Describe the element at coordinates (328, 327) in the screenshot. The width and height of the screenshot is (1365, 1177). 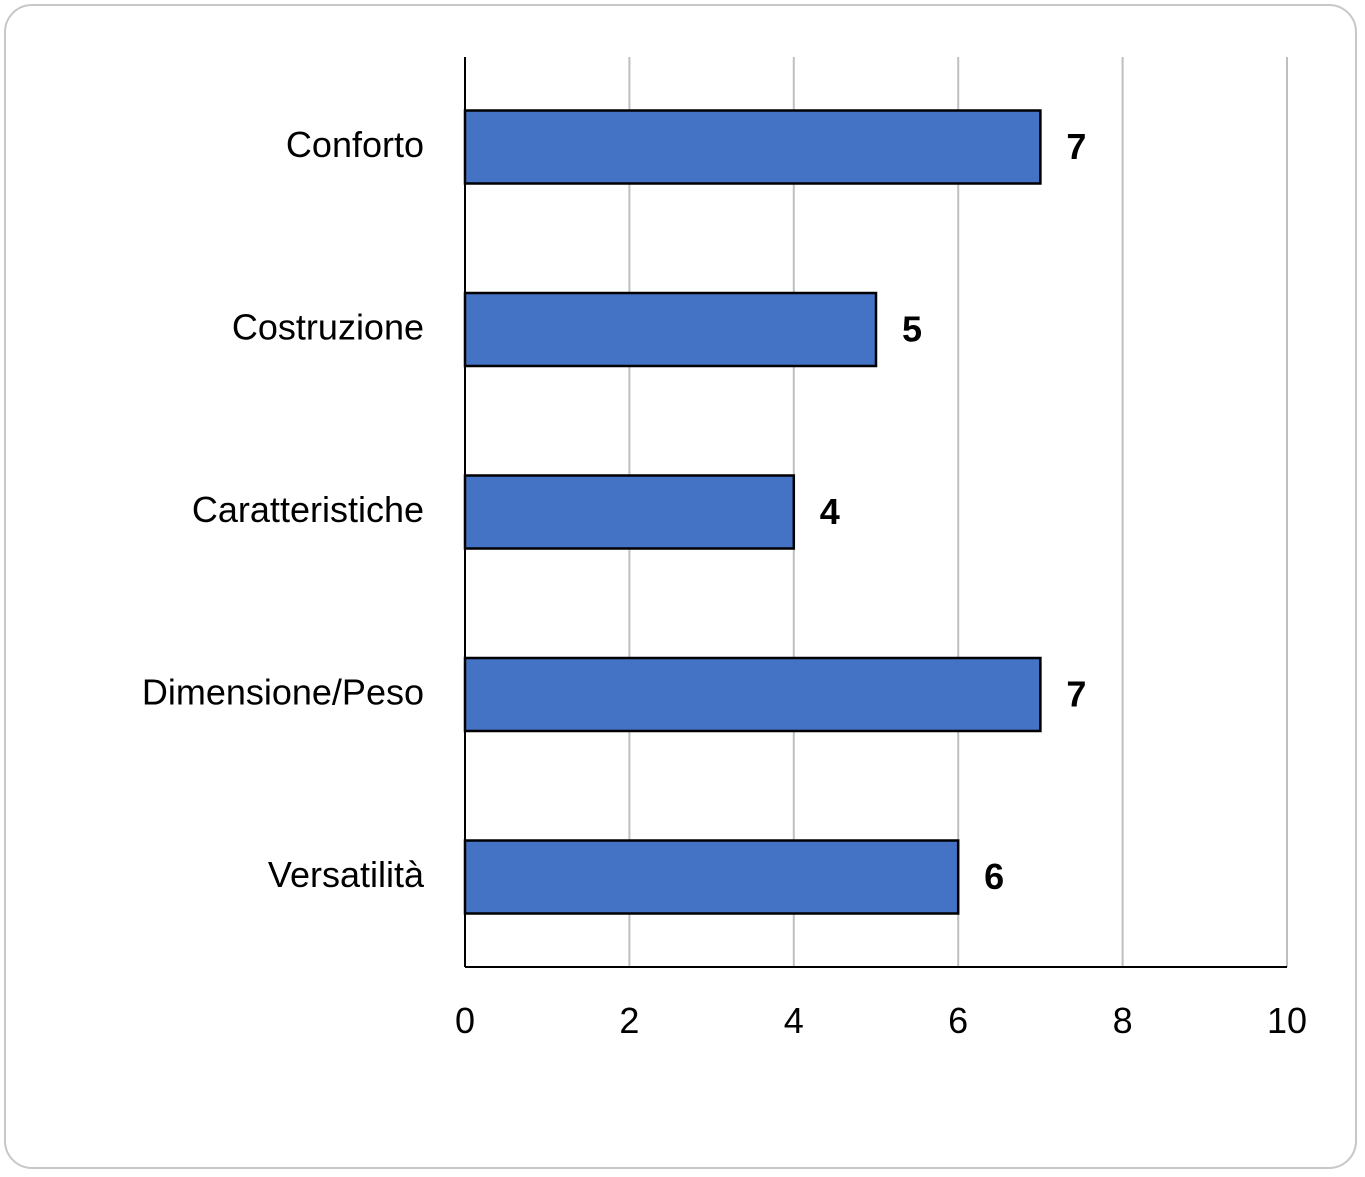
I see `category-label-1: Costruzione` at that location.